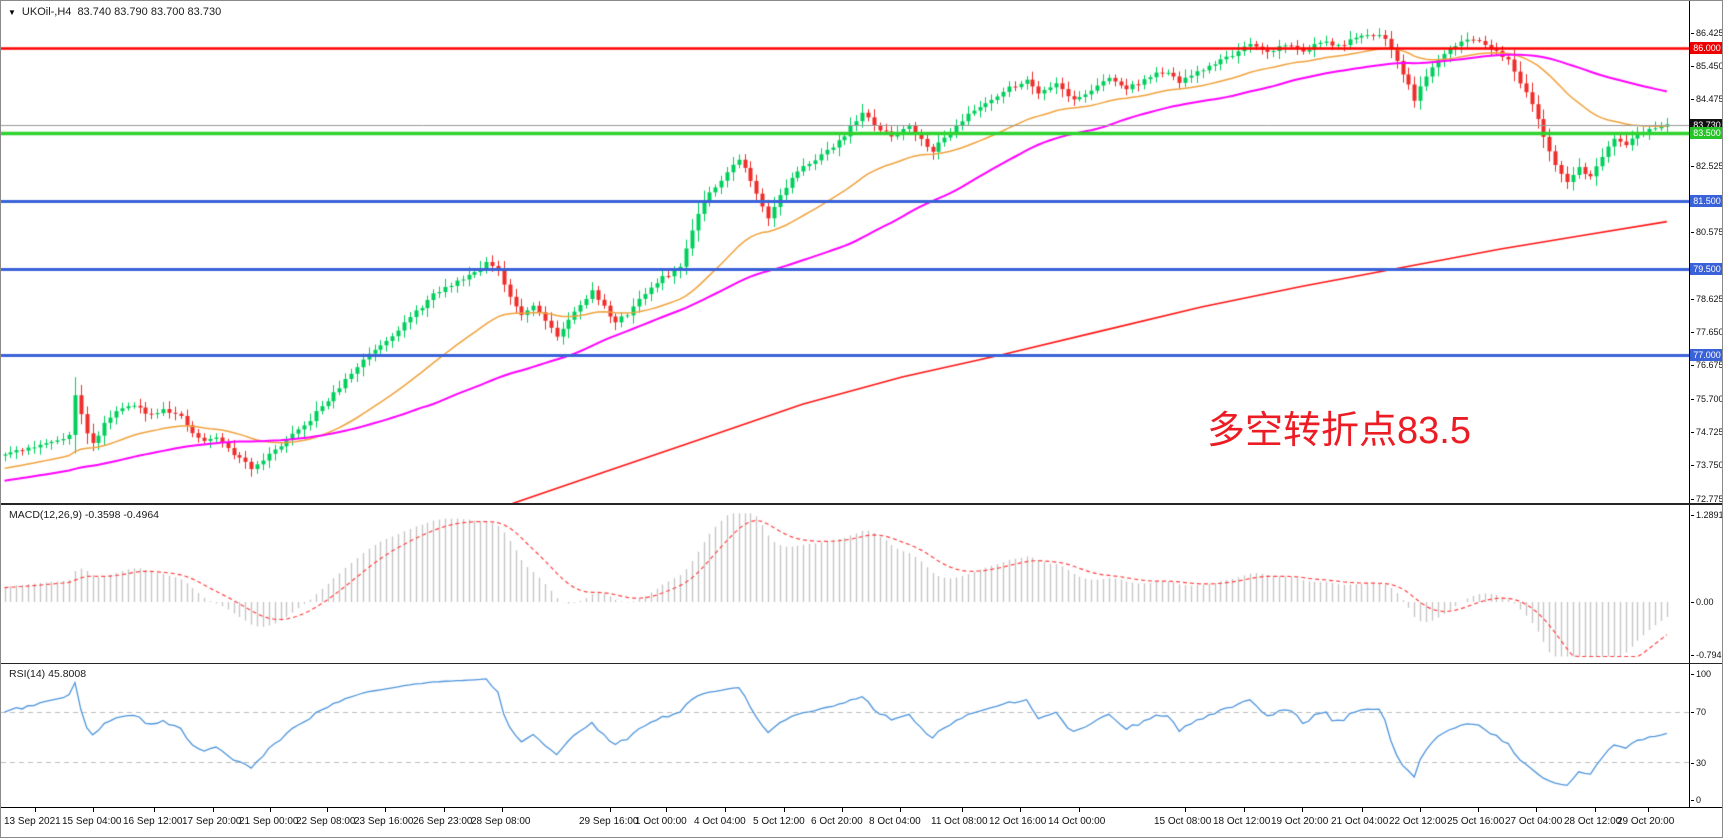  Describe the element at coordinates (837, 821) in the screenshot. I see `date-label: 6 Oct 20:00` at that location.